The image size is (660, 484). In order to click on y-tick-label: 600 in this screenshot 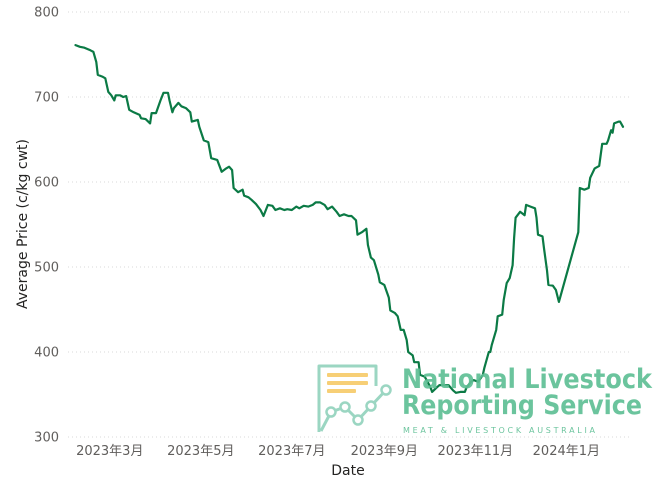, I will do `click(46, 183)`.